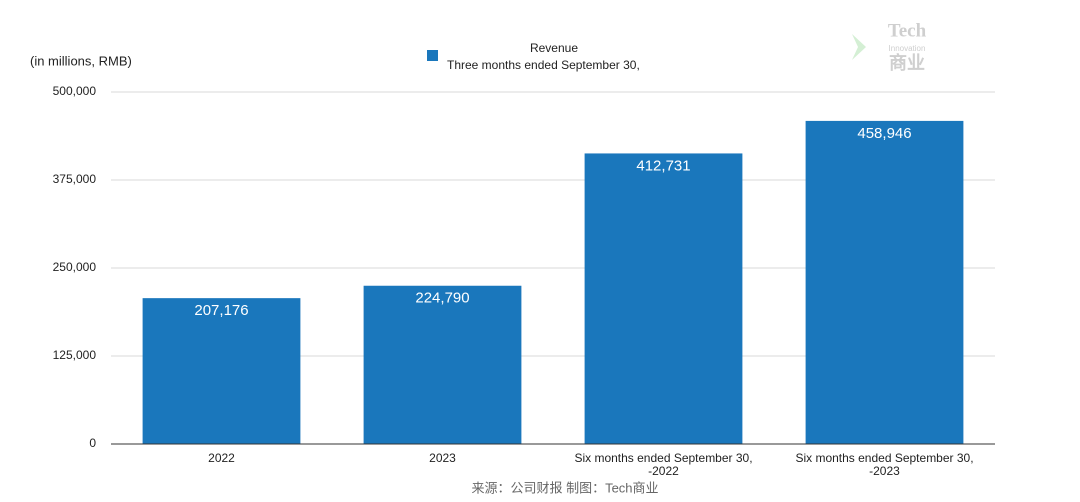 This screenshot has height=502, width=1080. Describe the element at coordinates (884, 464) in the screenshot. I see `x-tick-label: Six months ended September 30, -2023` at that location.